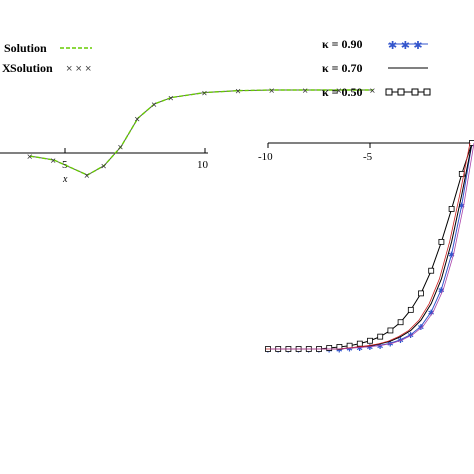 This screenshot has height=474, width=474. Describe the element at coordinates (25, 48) in the screenshot. I see `left-legend-label-1: Solution` at that location.